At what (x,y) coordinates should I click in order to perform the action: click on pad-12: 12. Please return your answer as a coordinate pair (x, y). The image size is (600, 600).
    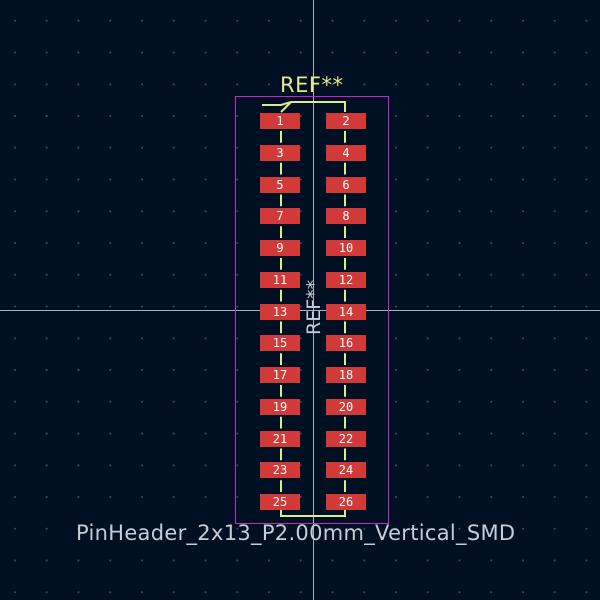
    Looking at the image, I should click on (346, 279).